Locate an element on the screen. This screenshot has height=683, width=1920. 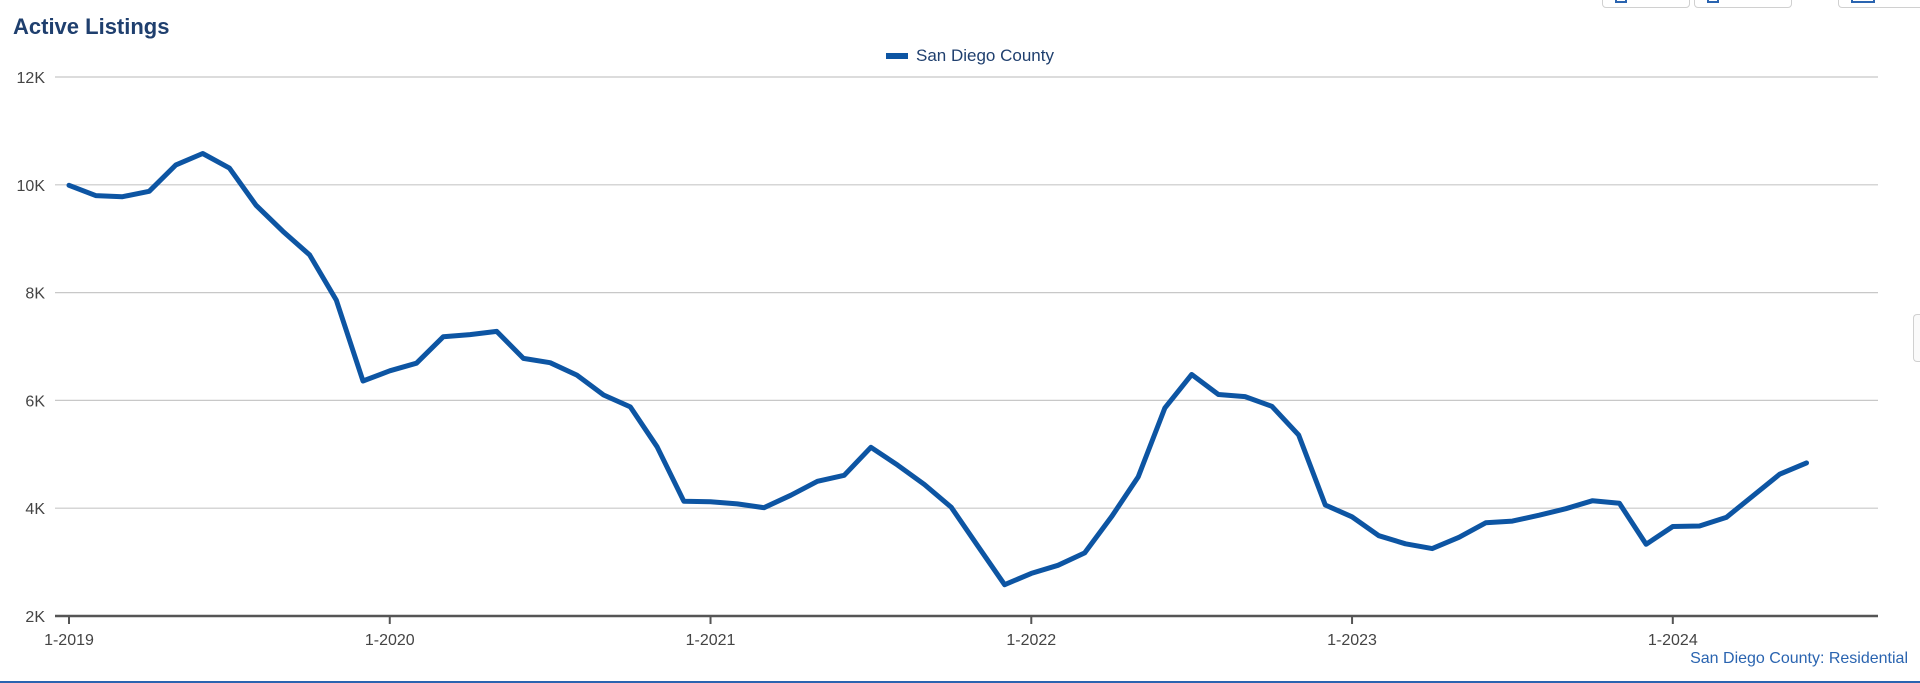
y-tick-label: 6K is located at coordinates (35, 401).